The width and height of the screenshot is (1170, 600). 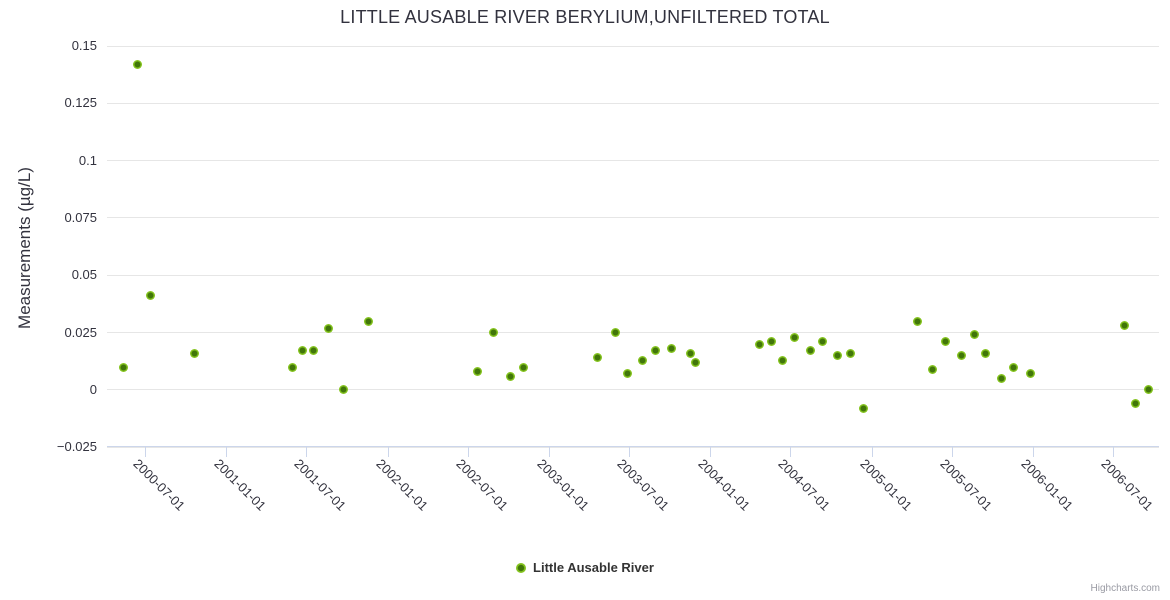 I want to click on y-axis-label: 0.075, so click(x=80, y=217).